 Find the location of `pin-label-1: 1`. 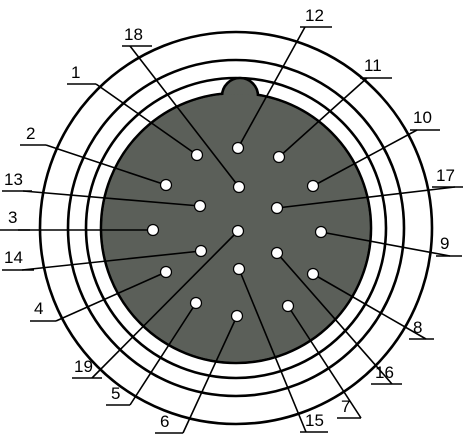

pin-label-1: 1 is located at coordinates (75, 72).